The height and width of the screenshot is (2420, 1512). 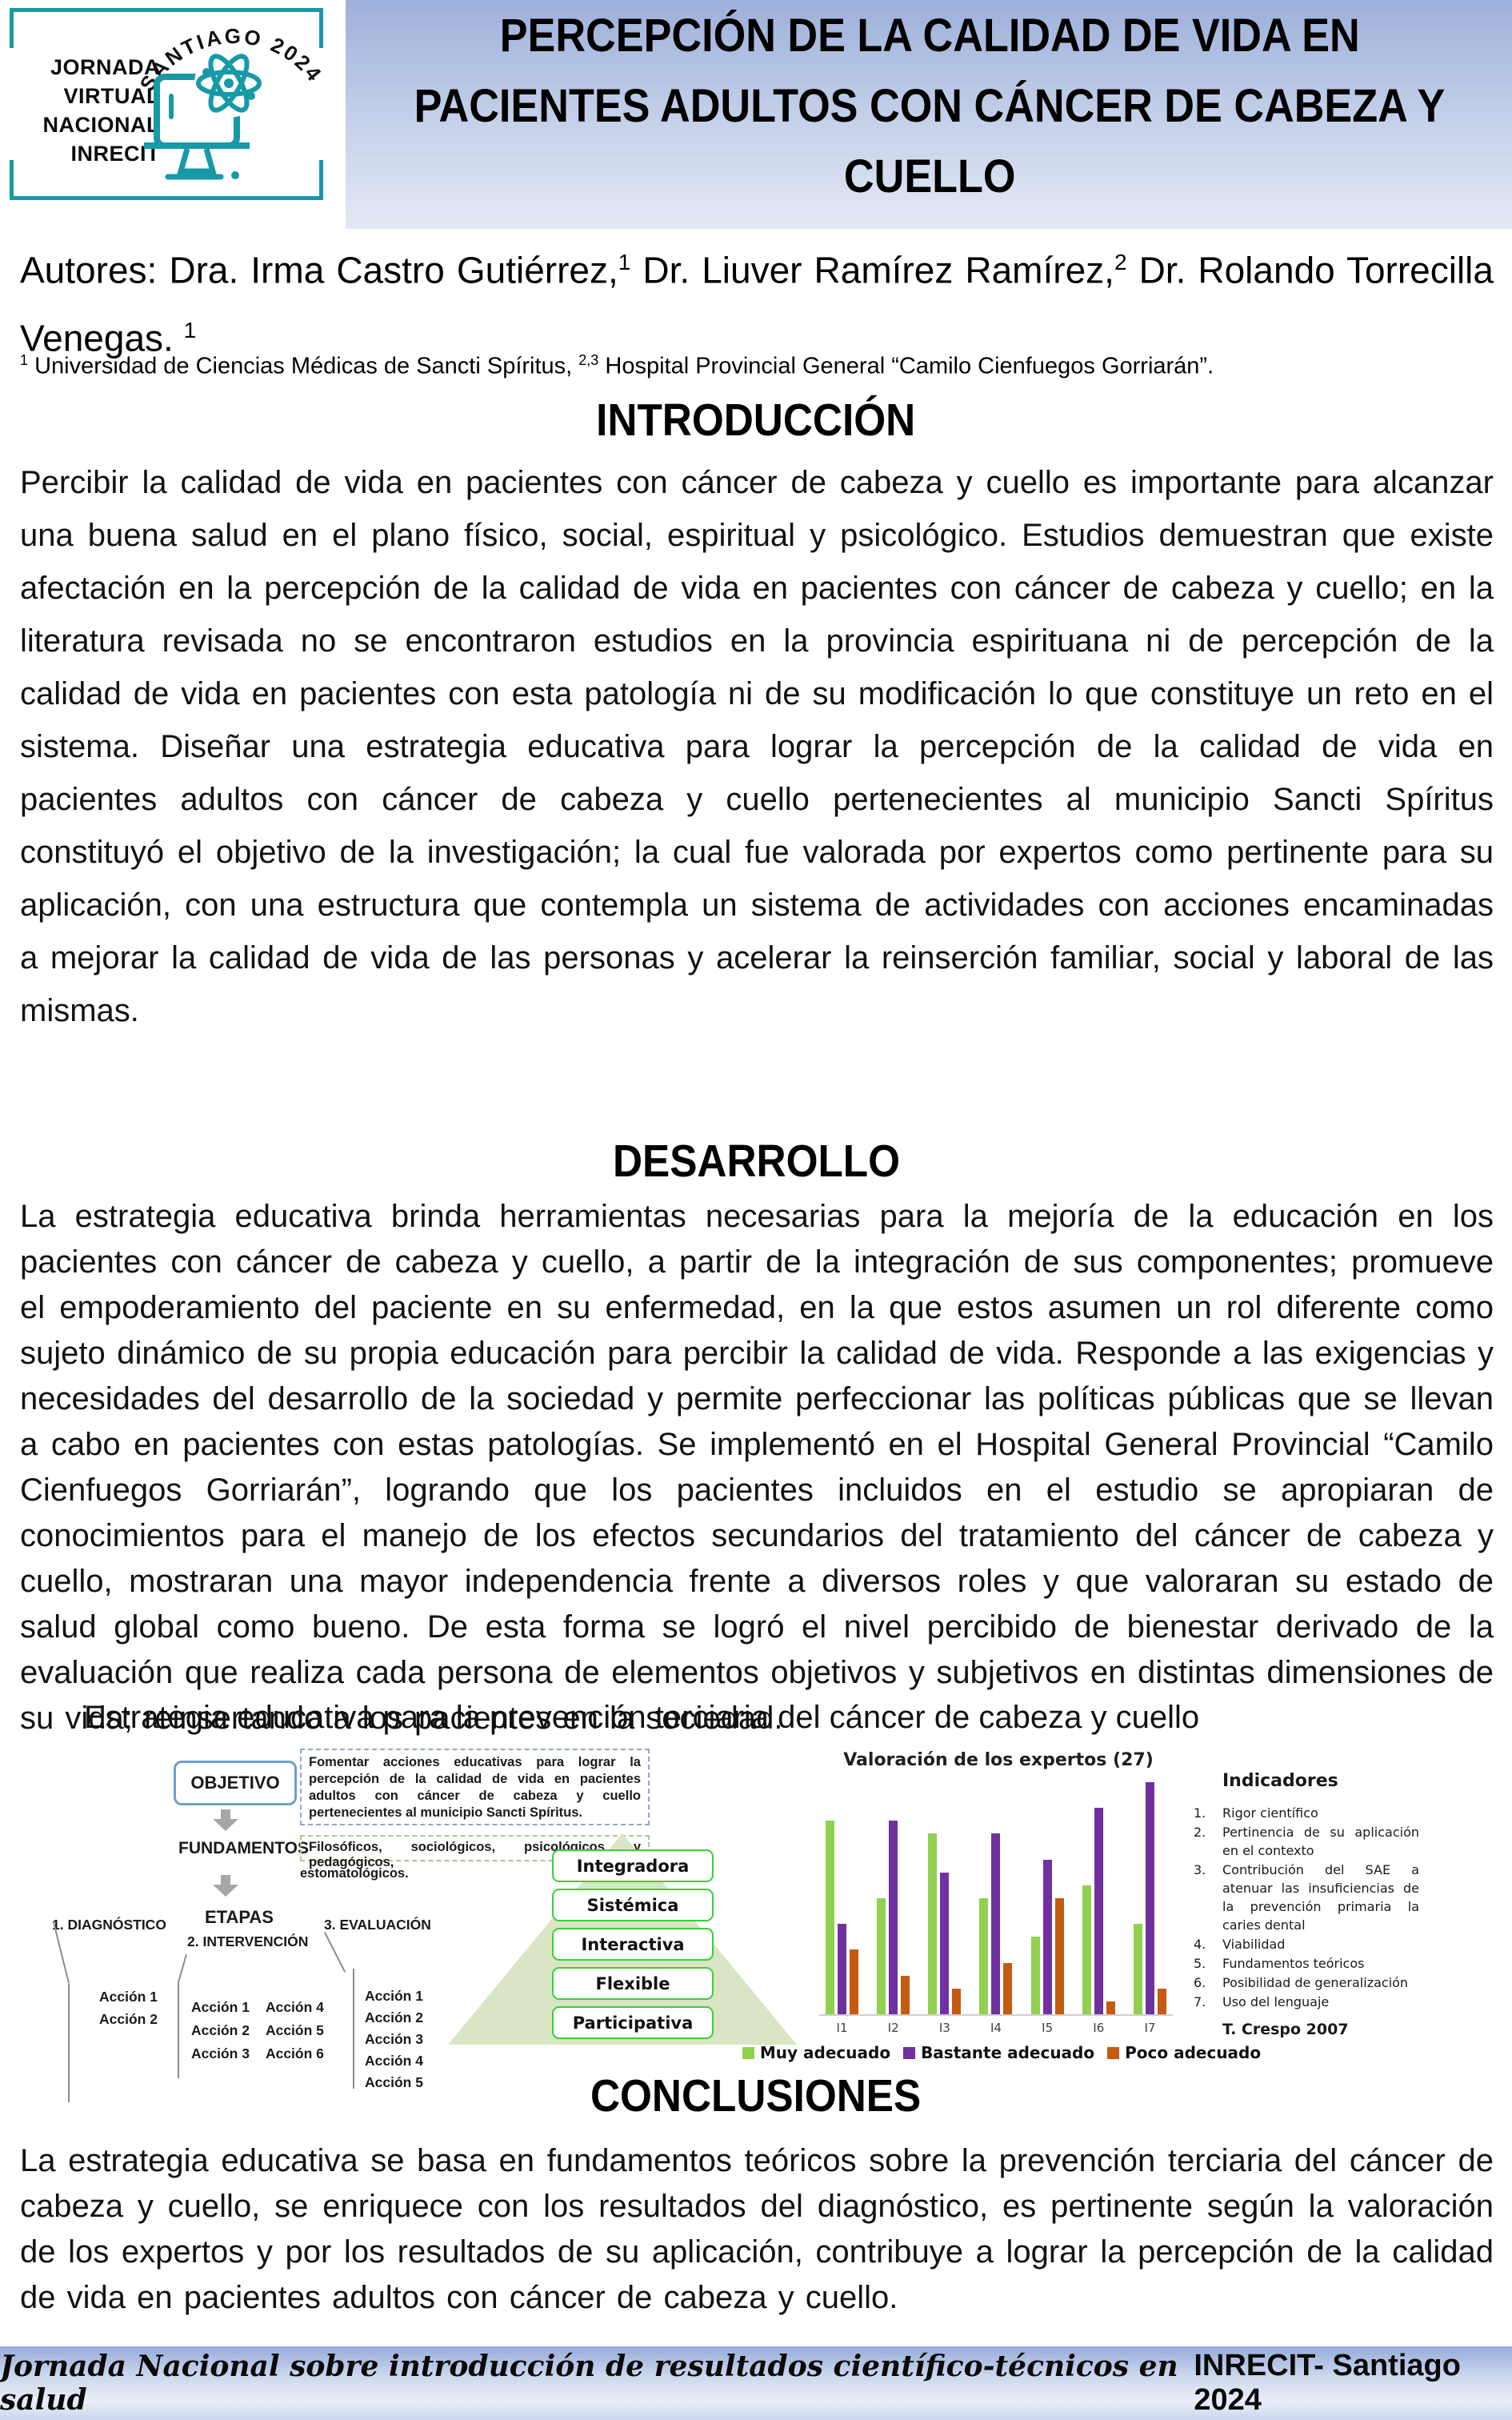 I want to click on chart-xlabels: I1 I2 I3 I4 I5 I6 I7, so click(x=996, y=2028).